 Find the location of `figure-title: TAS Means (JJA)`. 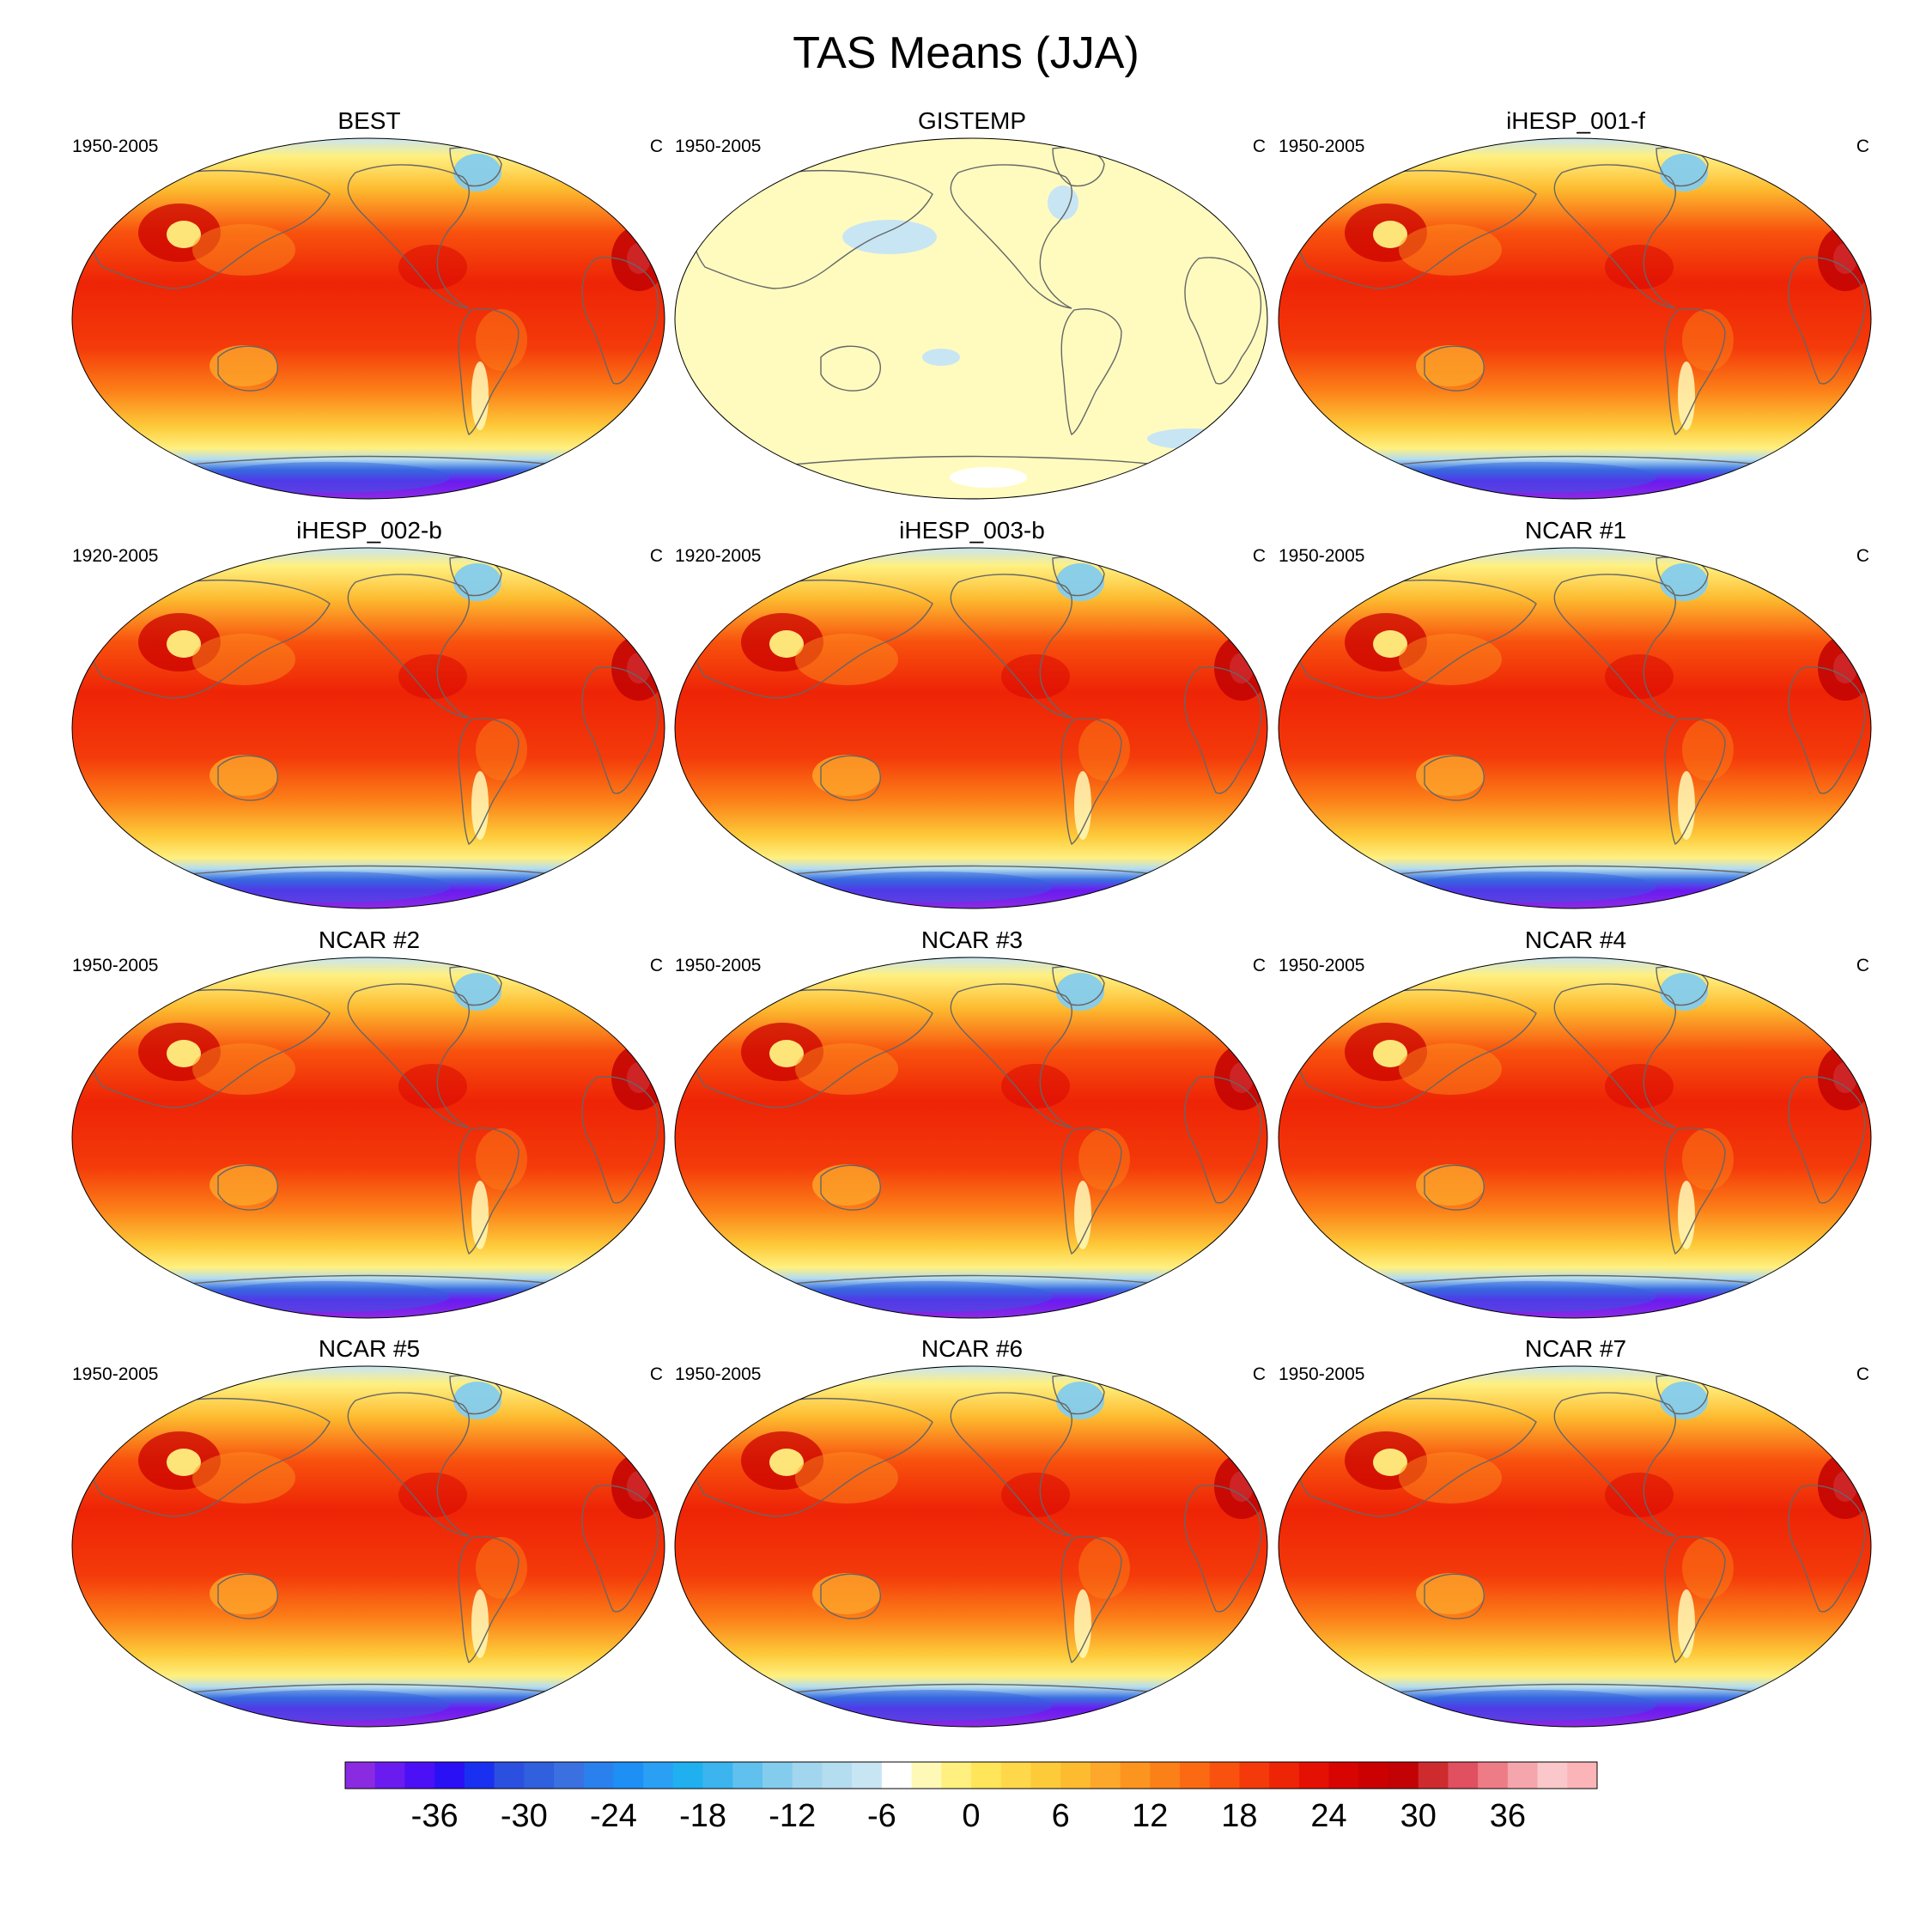

figure-title: TAS Means (JJA) is located at coordinates (966, 53).